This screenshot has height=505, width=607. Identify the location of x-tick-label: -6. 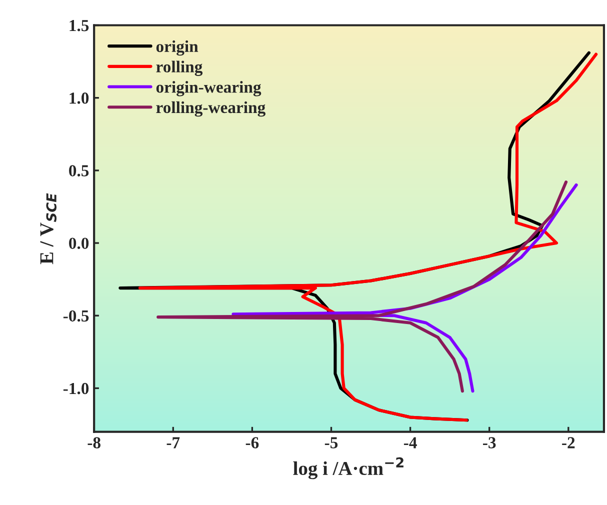
(252, 442).